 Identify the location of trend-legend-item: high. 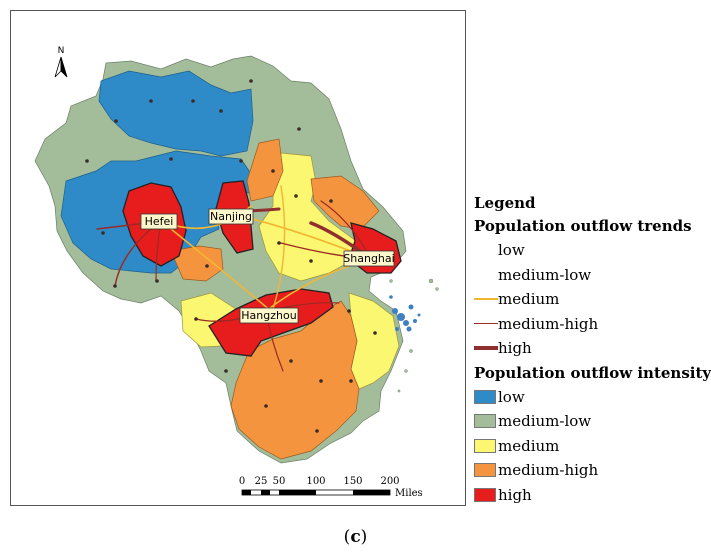
(591, 348).